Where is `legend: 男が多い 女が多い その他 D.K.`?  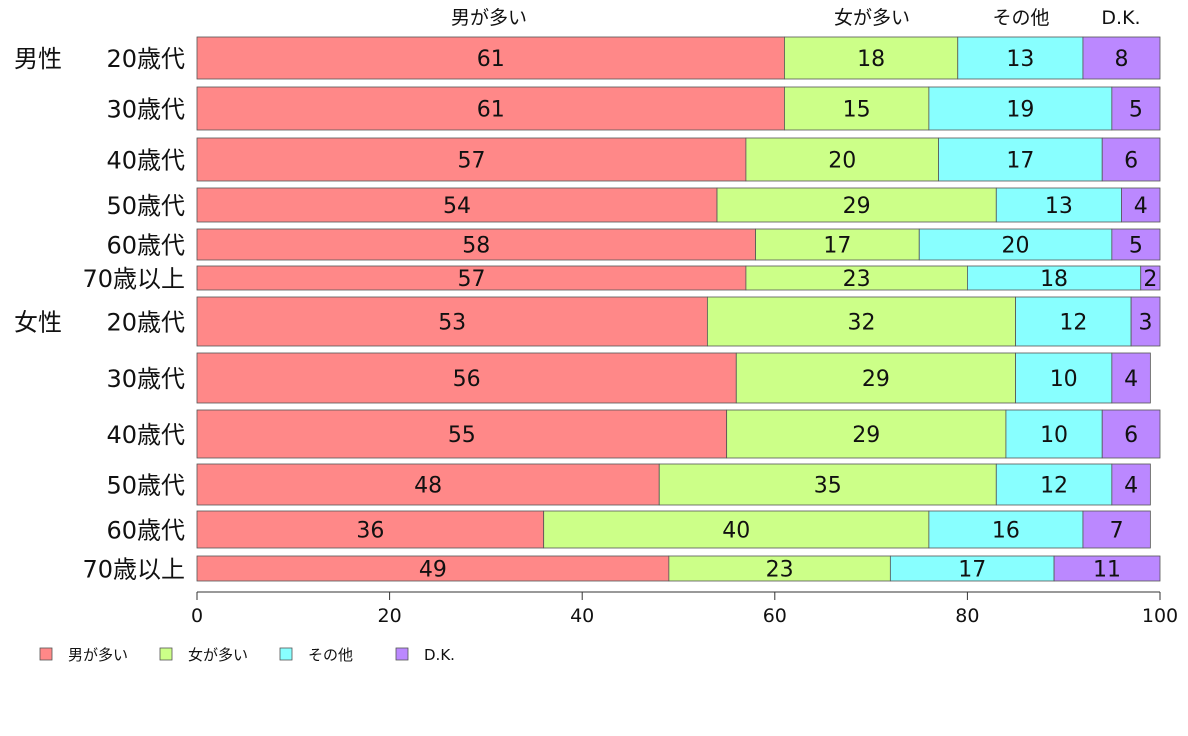 legend: 男が多い 女が多い その他 D.K. is located at coordinates (247, 655).